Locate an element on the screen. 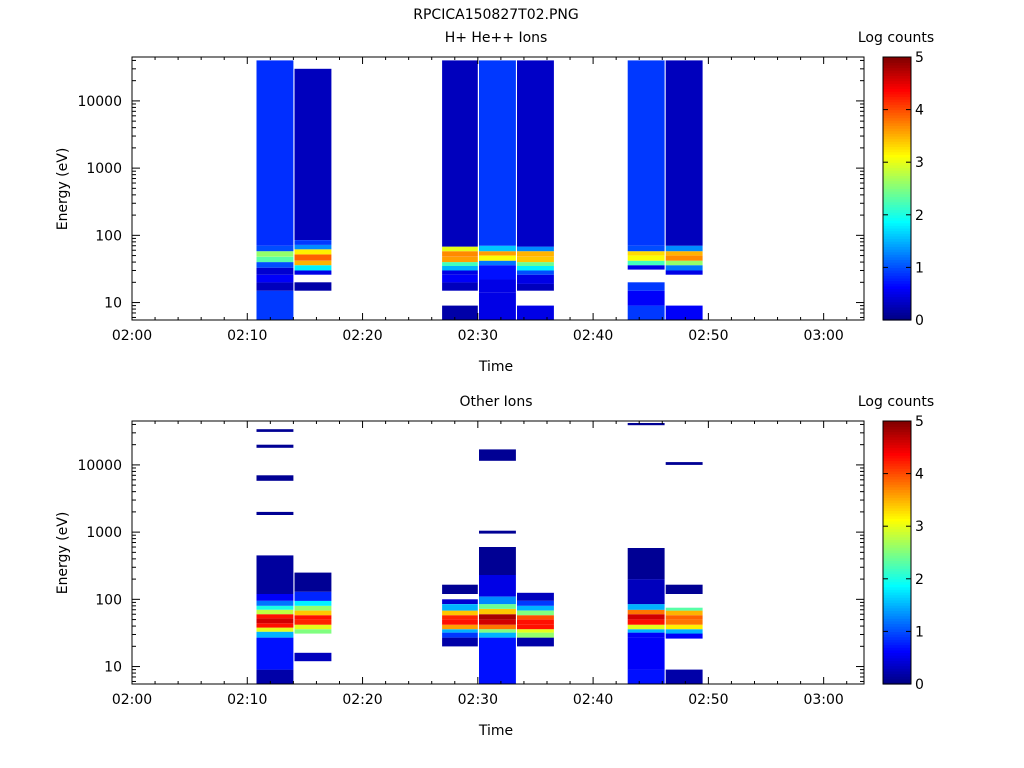 The height and width of the screenshot is (768, 1024). spectrogram-cells is located at coordinates (479, 553).